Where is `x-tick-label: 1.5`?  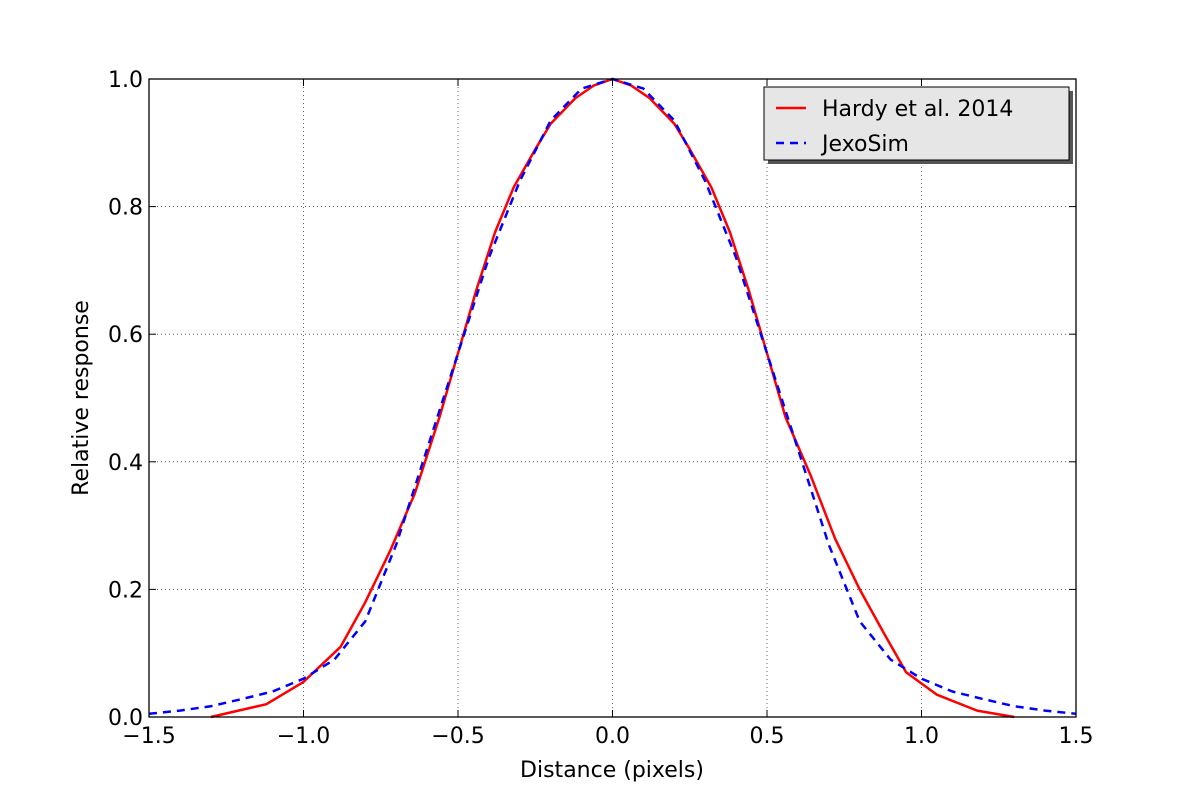
x-tick-label: 1.5 is located at coordinates (1076, 736).